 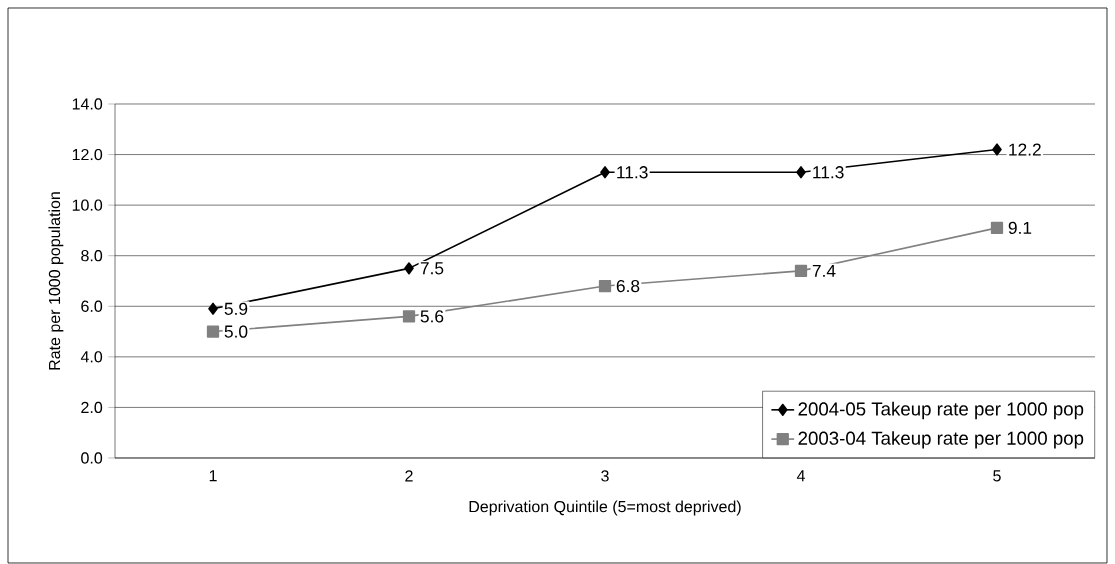 What do you see at coordinates (92, 407) in the screenshot?
I see `y-tick-label: 2.0` at bounding box center [92, 407].